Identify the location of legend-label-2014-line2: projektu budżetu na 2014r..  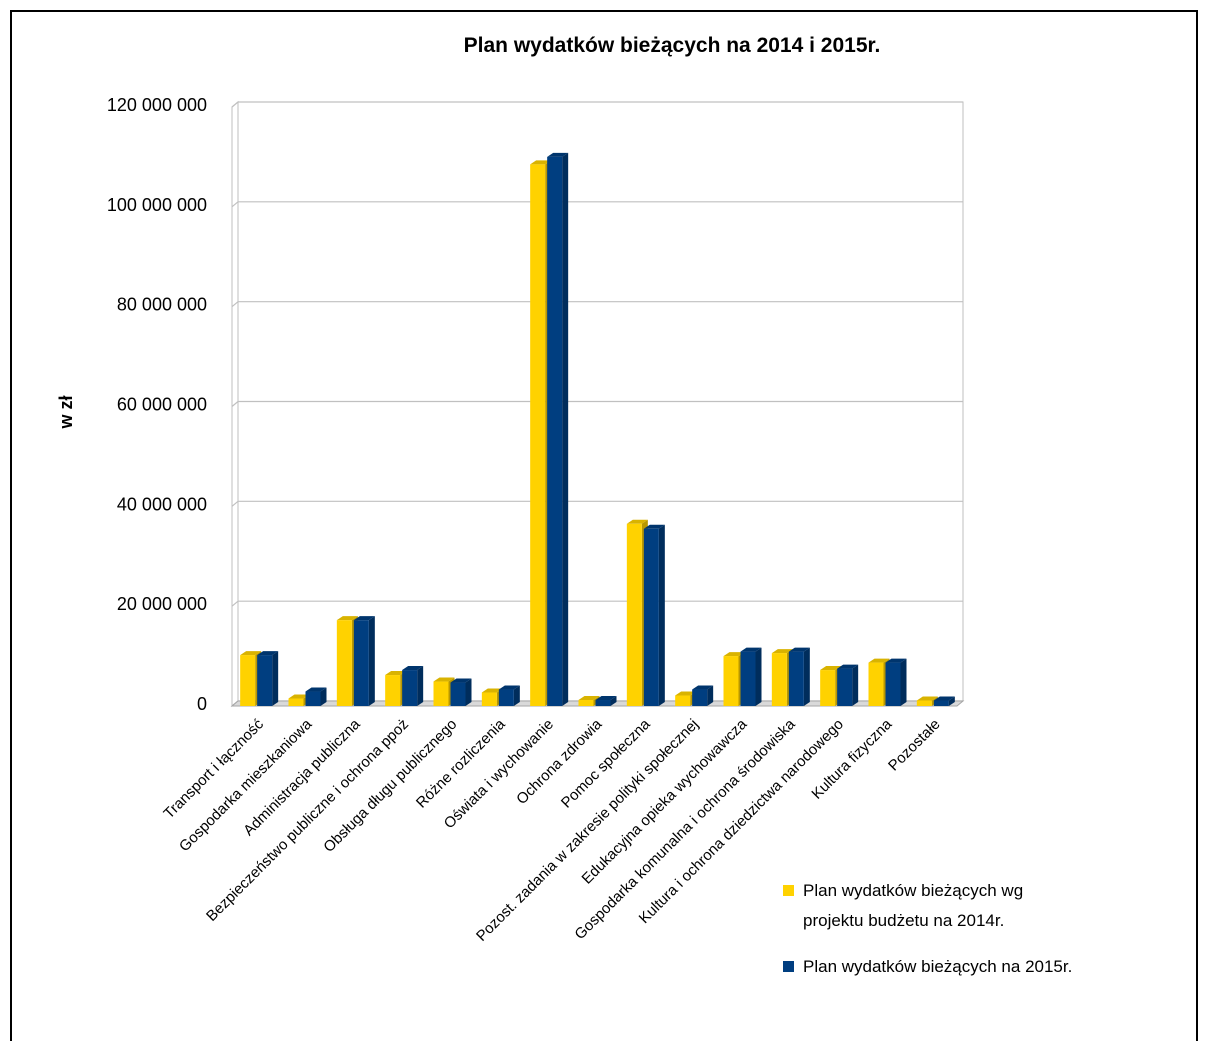
(903, 920).